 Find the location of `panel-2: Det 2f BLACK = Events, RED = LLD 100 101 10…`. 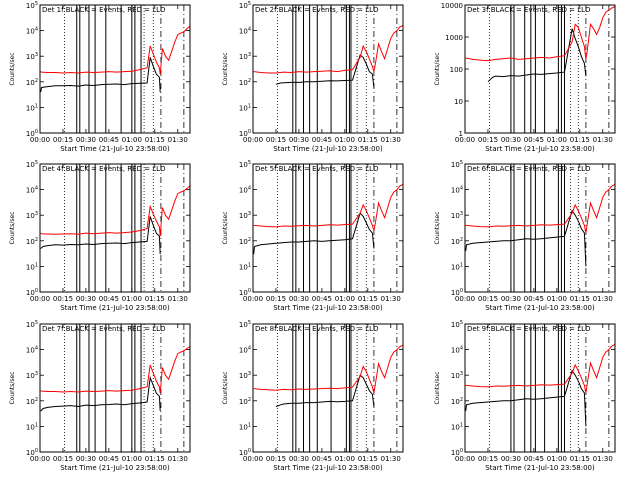

panel-2: Det 2f BLACK = Events, RED = LLD 100 101 10… is located at coordinates (313, 77).